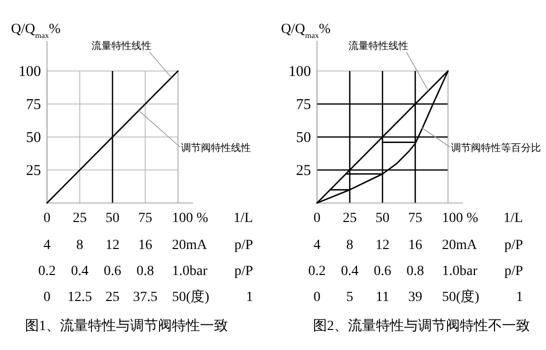  I want to click on text: 25, so click(113, 297).